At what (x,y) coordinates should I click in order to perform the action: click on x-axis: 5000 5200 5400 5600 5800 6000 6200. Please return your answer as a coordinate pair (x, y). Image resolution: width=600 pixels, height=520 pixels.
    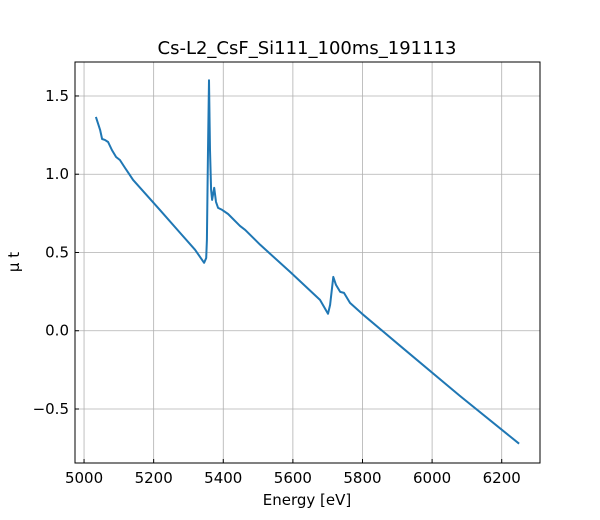
    Looking at the image, I should click on (293, 473).